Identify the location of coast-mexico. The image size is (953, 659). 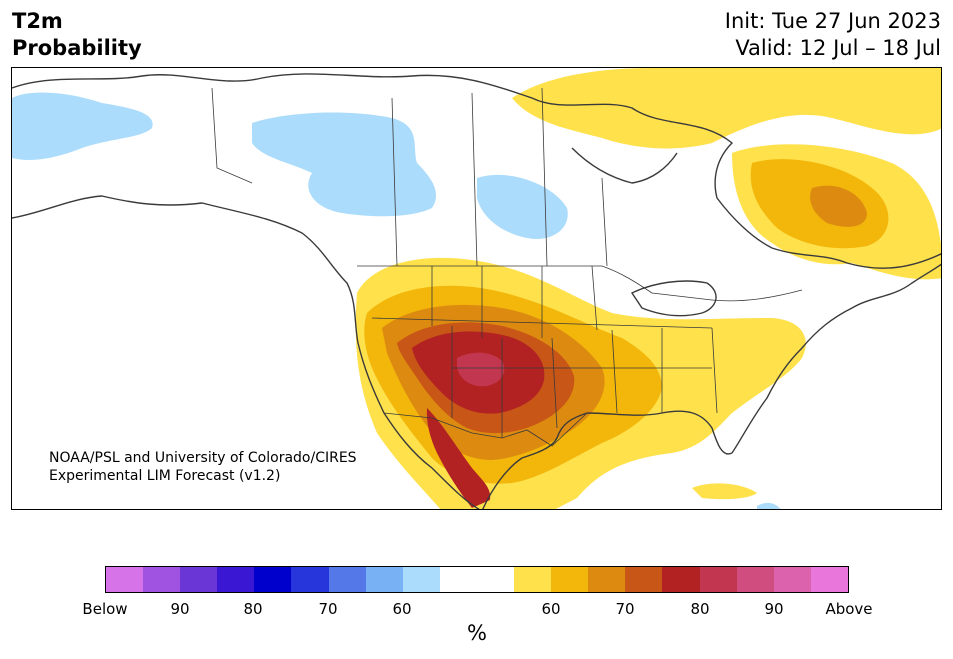
(535, 460).